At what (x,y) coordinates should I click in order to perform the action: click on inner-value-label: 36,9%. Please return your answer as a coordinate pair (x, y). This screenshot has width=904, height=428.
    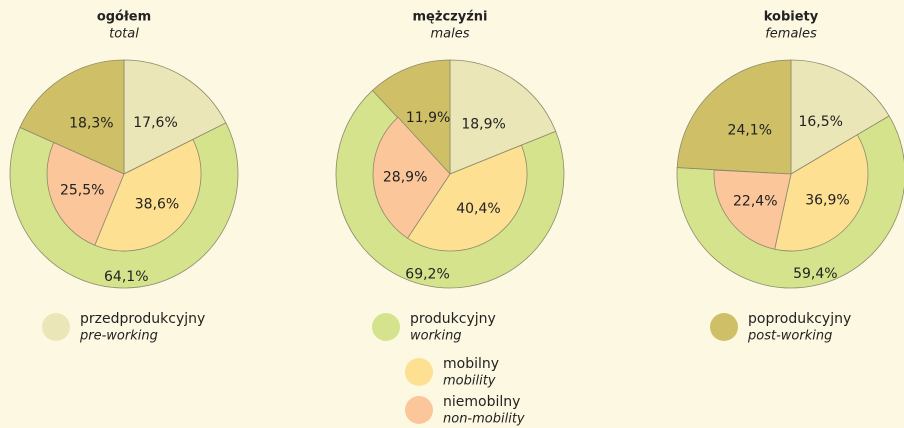
    Looking at the image, I should click on (827, 200).